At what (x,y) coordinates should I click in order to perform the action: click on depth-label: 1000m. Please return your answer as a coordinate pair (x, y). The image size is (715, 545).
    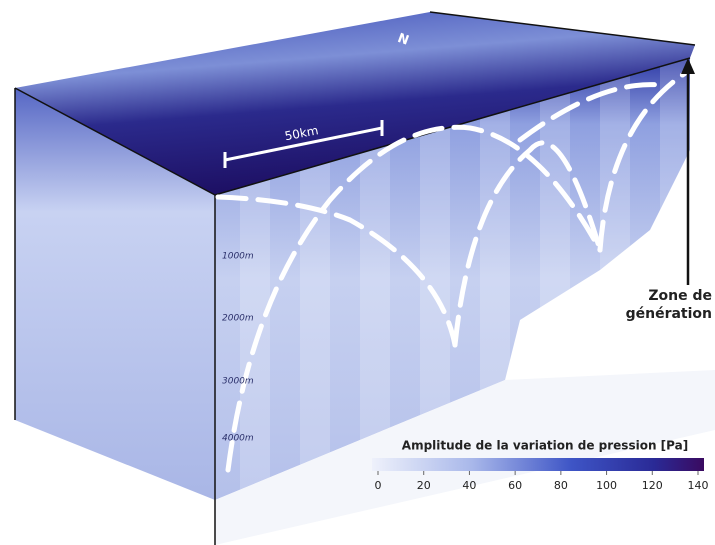
    Looking at the image, I should click on (238, 257).